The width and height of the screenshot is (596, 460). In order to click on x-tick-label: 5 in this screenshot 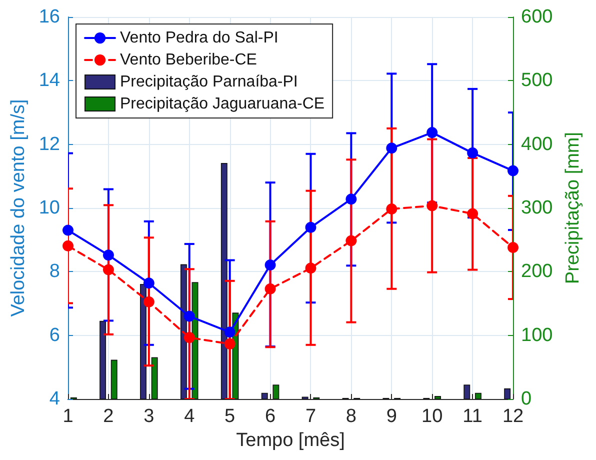, I will do `click(230, 416)`.